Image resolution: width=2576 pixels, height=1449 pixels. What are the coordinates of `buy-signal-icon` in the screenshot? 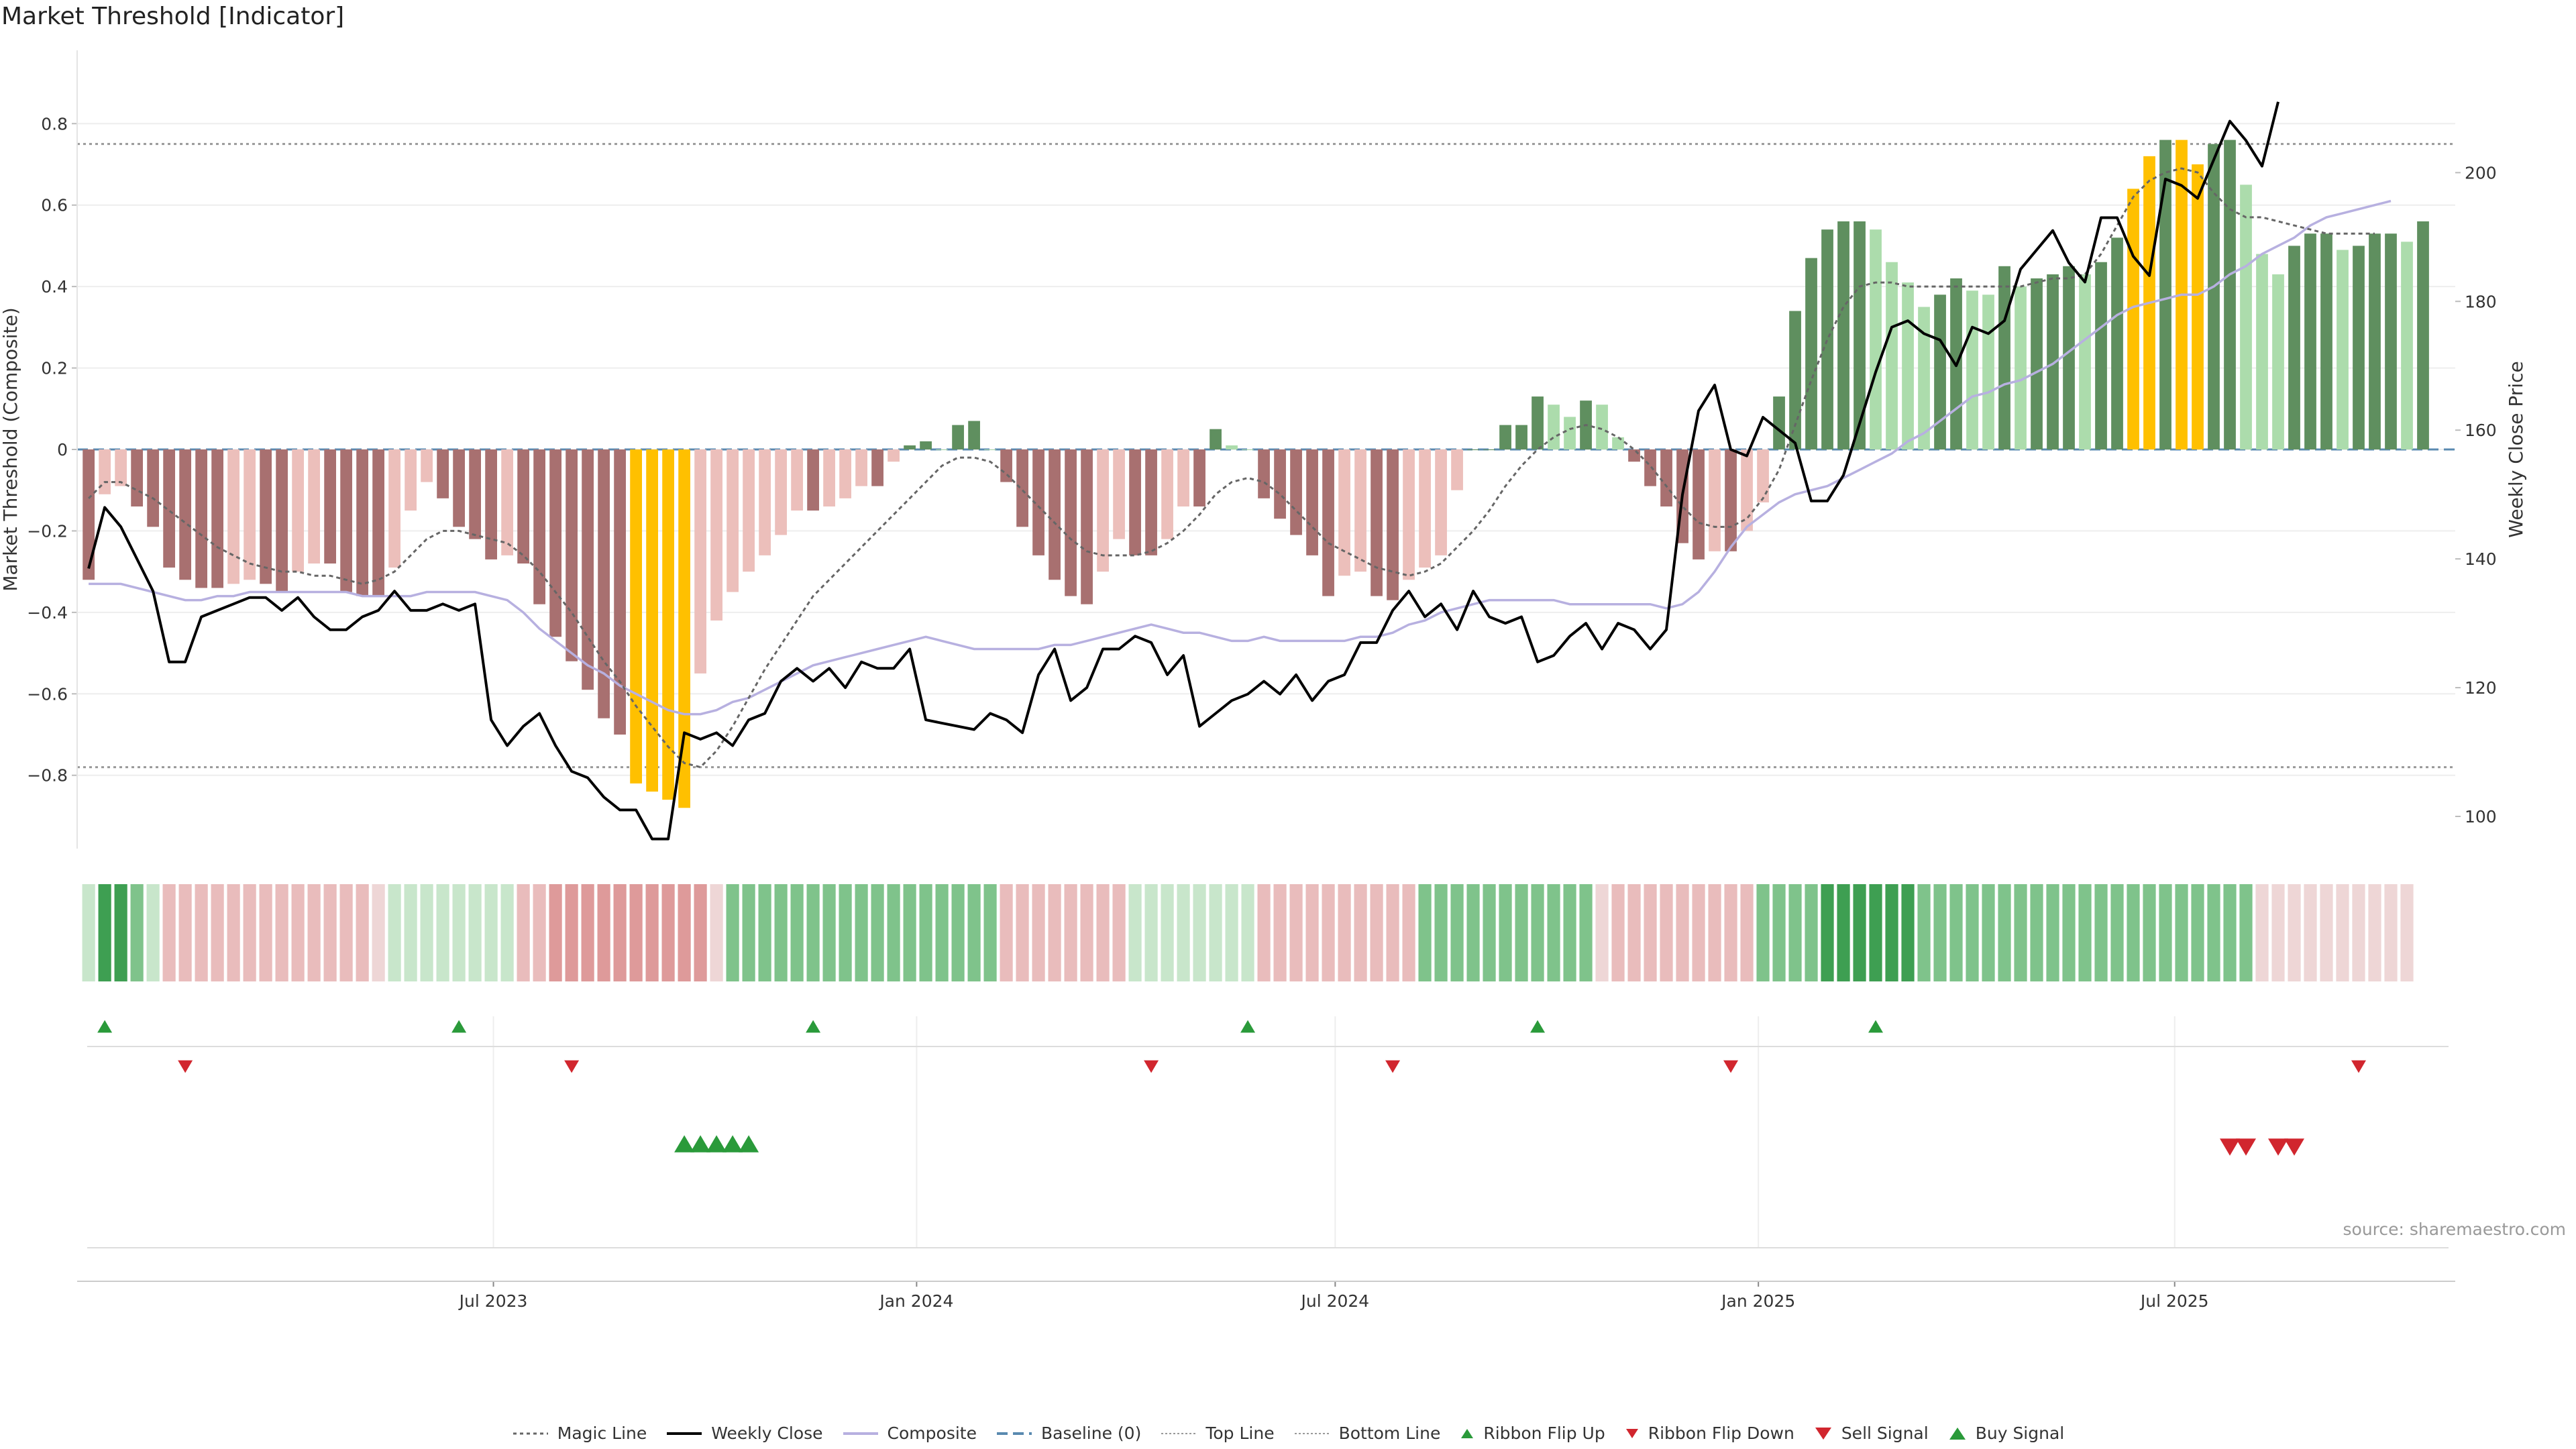 It's located at (1957, 1433).